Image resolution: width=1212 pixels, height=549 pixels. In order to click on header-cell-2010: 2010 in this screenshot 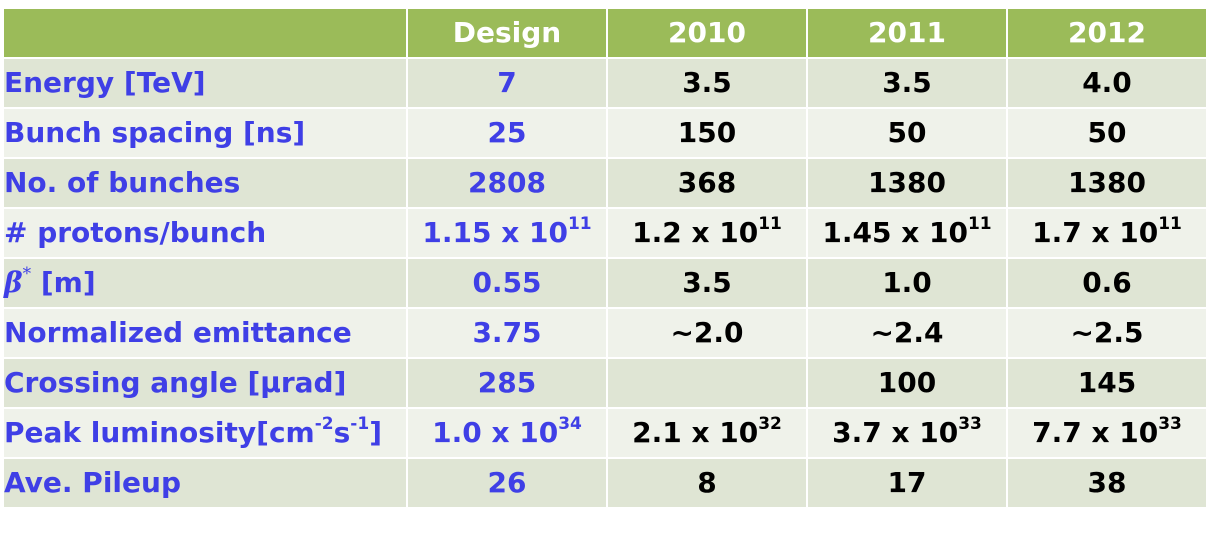, I will do `click(707, 33)`.